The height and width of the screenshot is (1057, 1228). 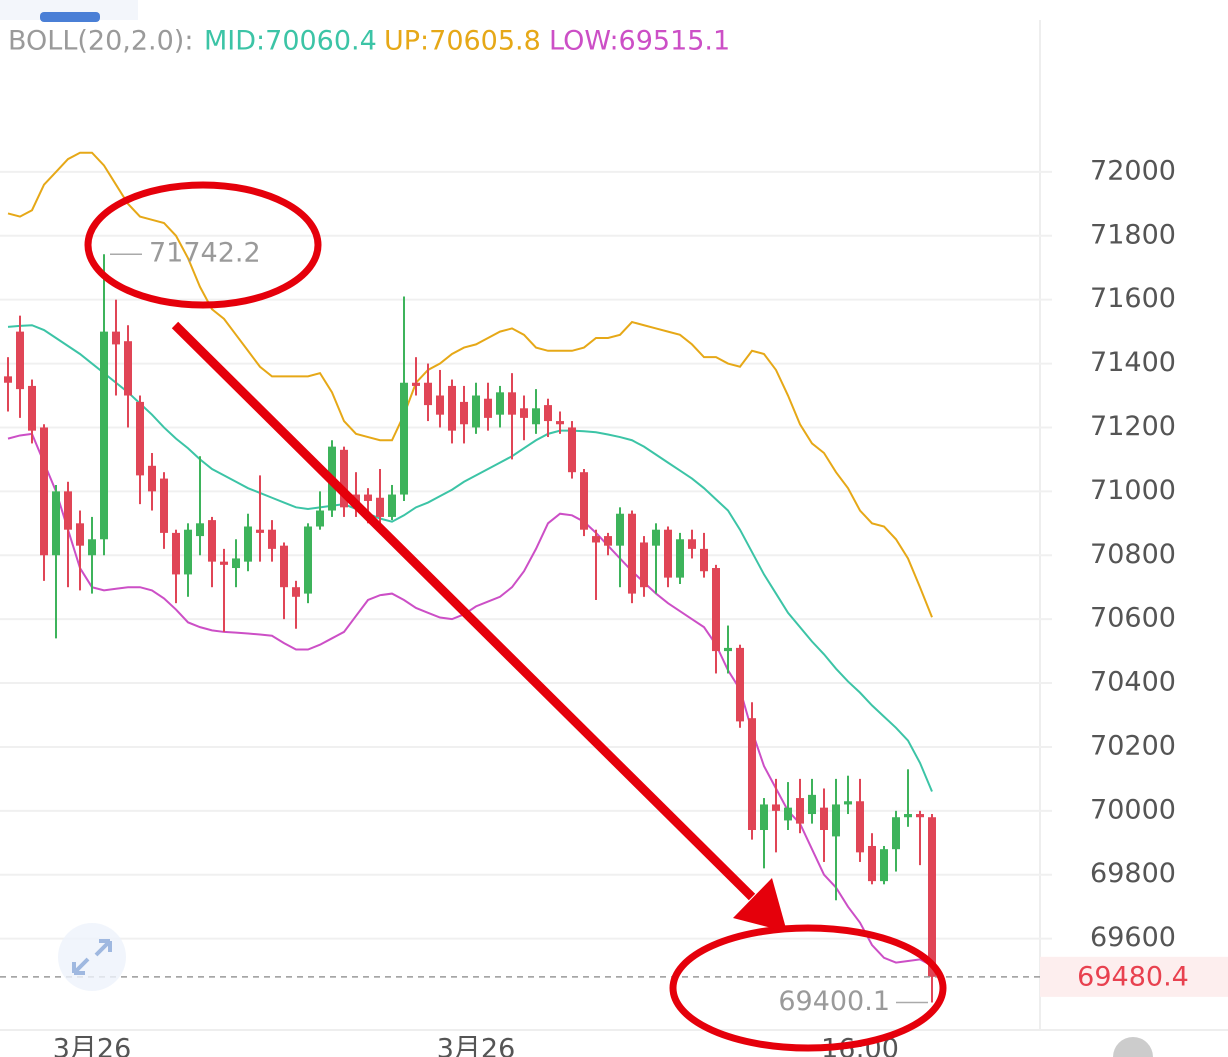 What do you see at coordinates (1133, 745) in the screenshot?
I see `y-tick-label: 70200` at bounding box center [1133, 745].